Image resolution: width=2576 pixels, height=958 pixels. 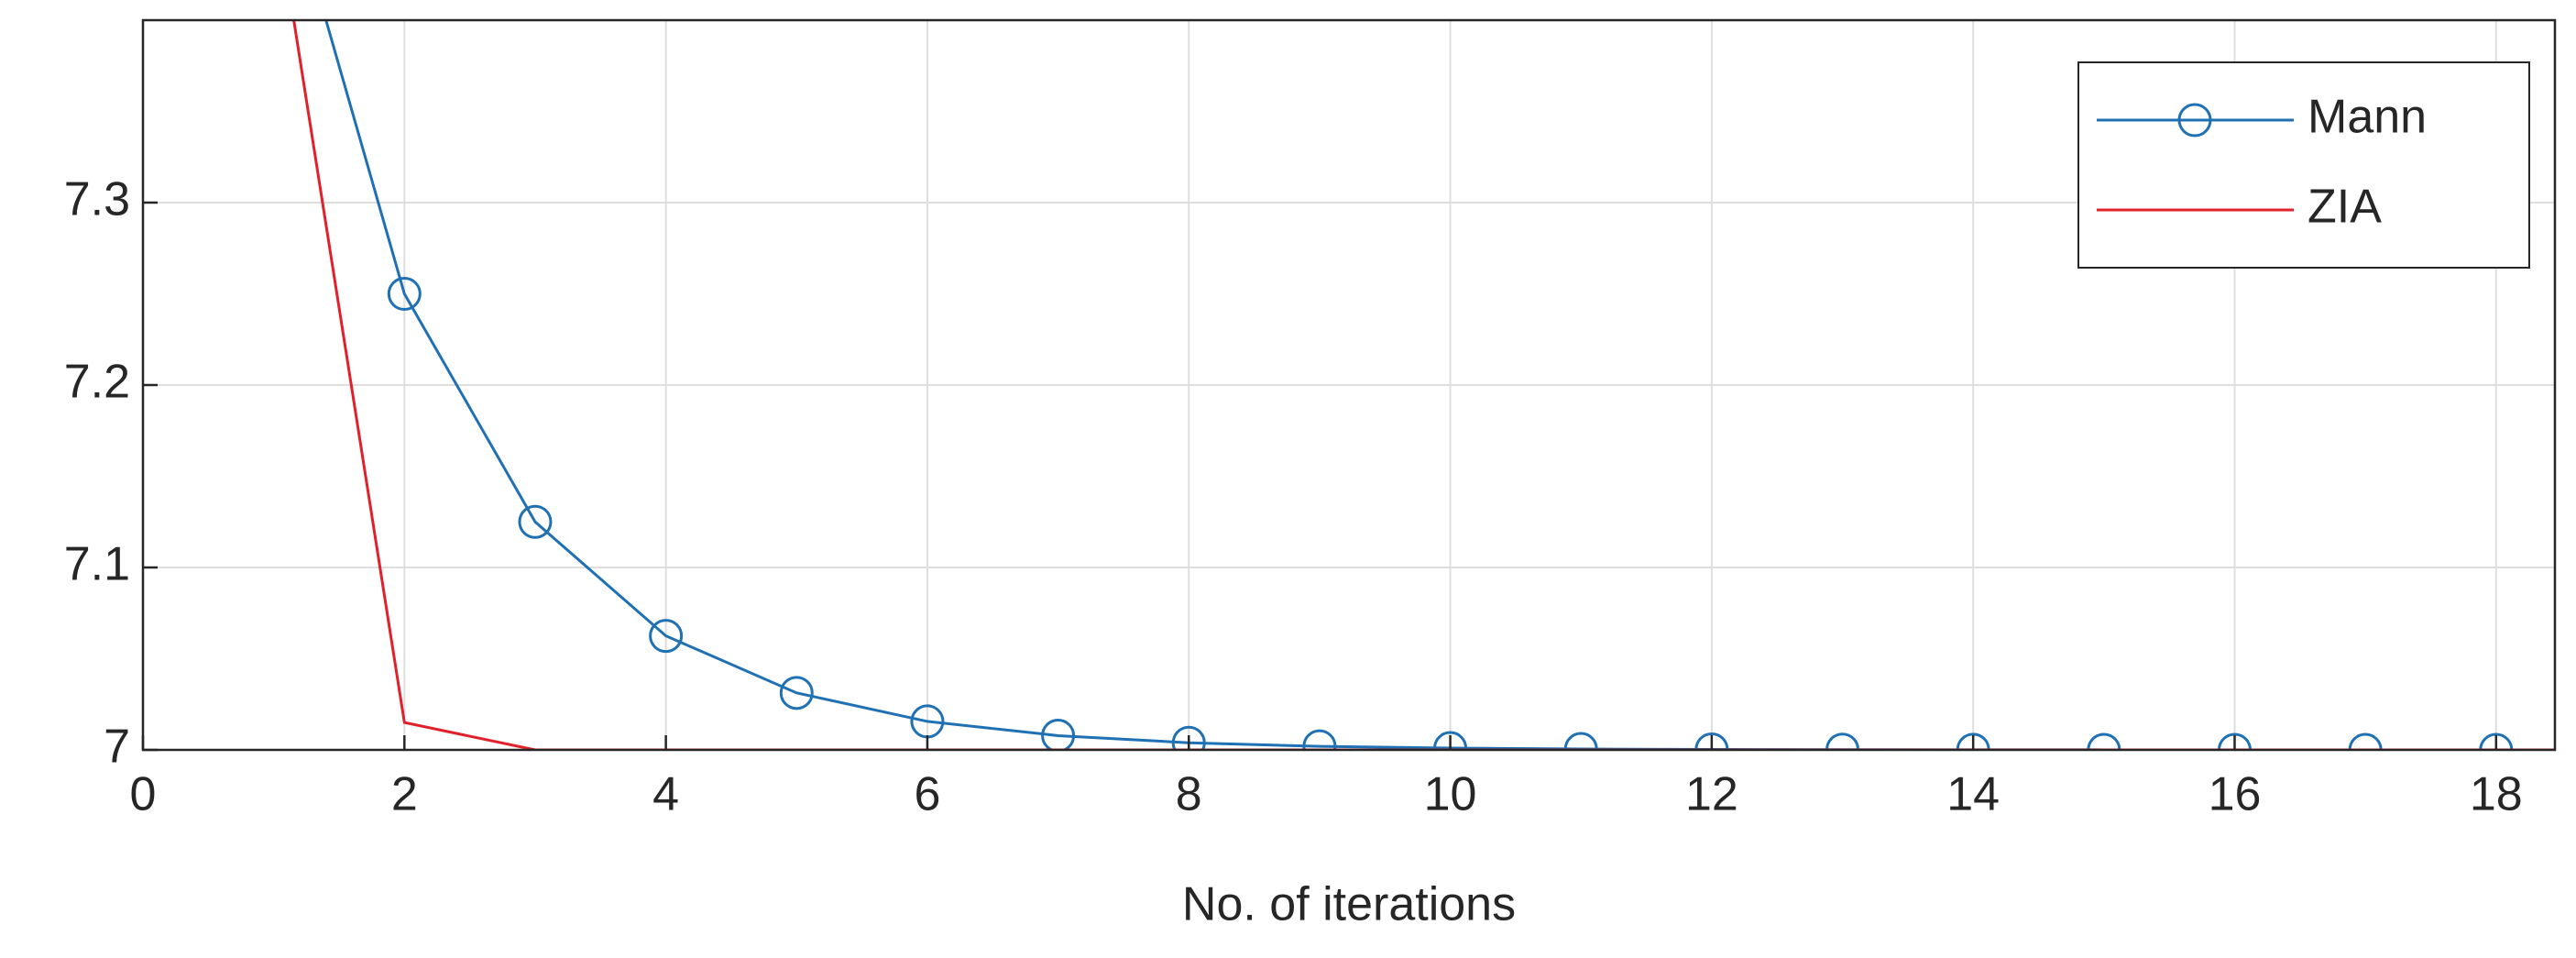 I want to click on x-tick-label: 8, so click(x=1189, y=794).